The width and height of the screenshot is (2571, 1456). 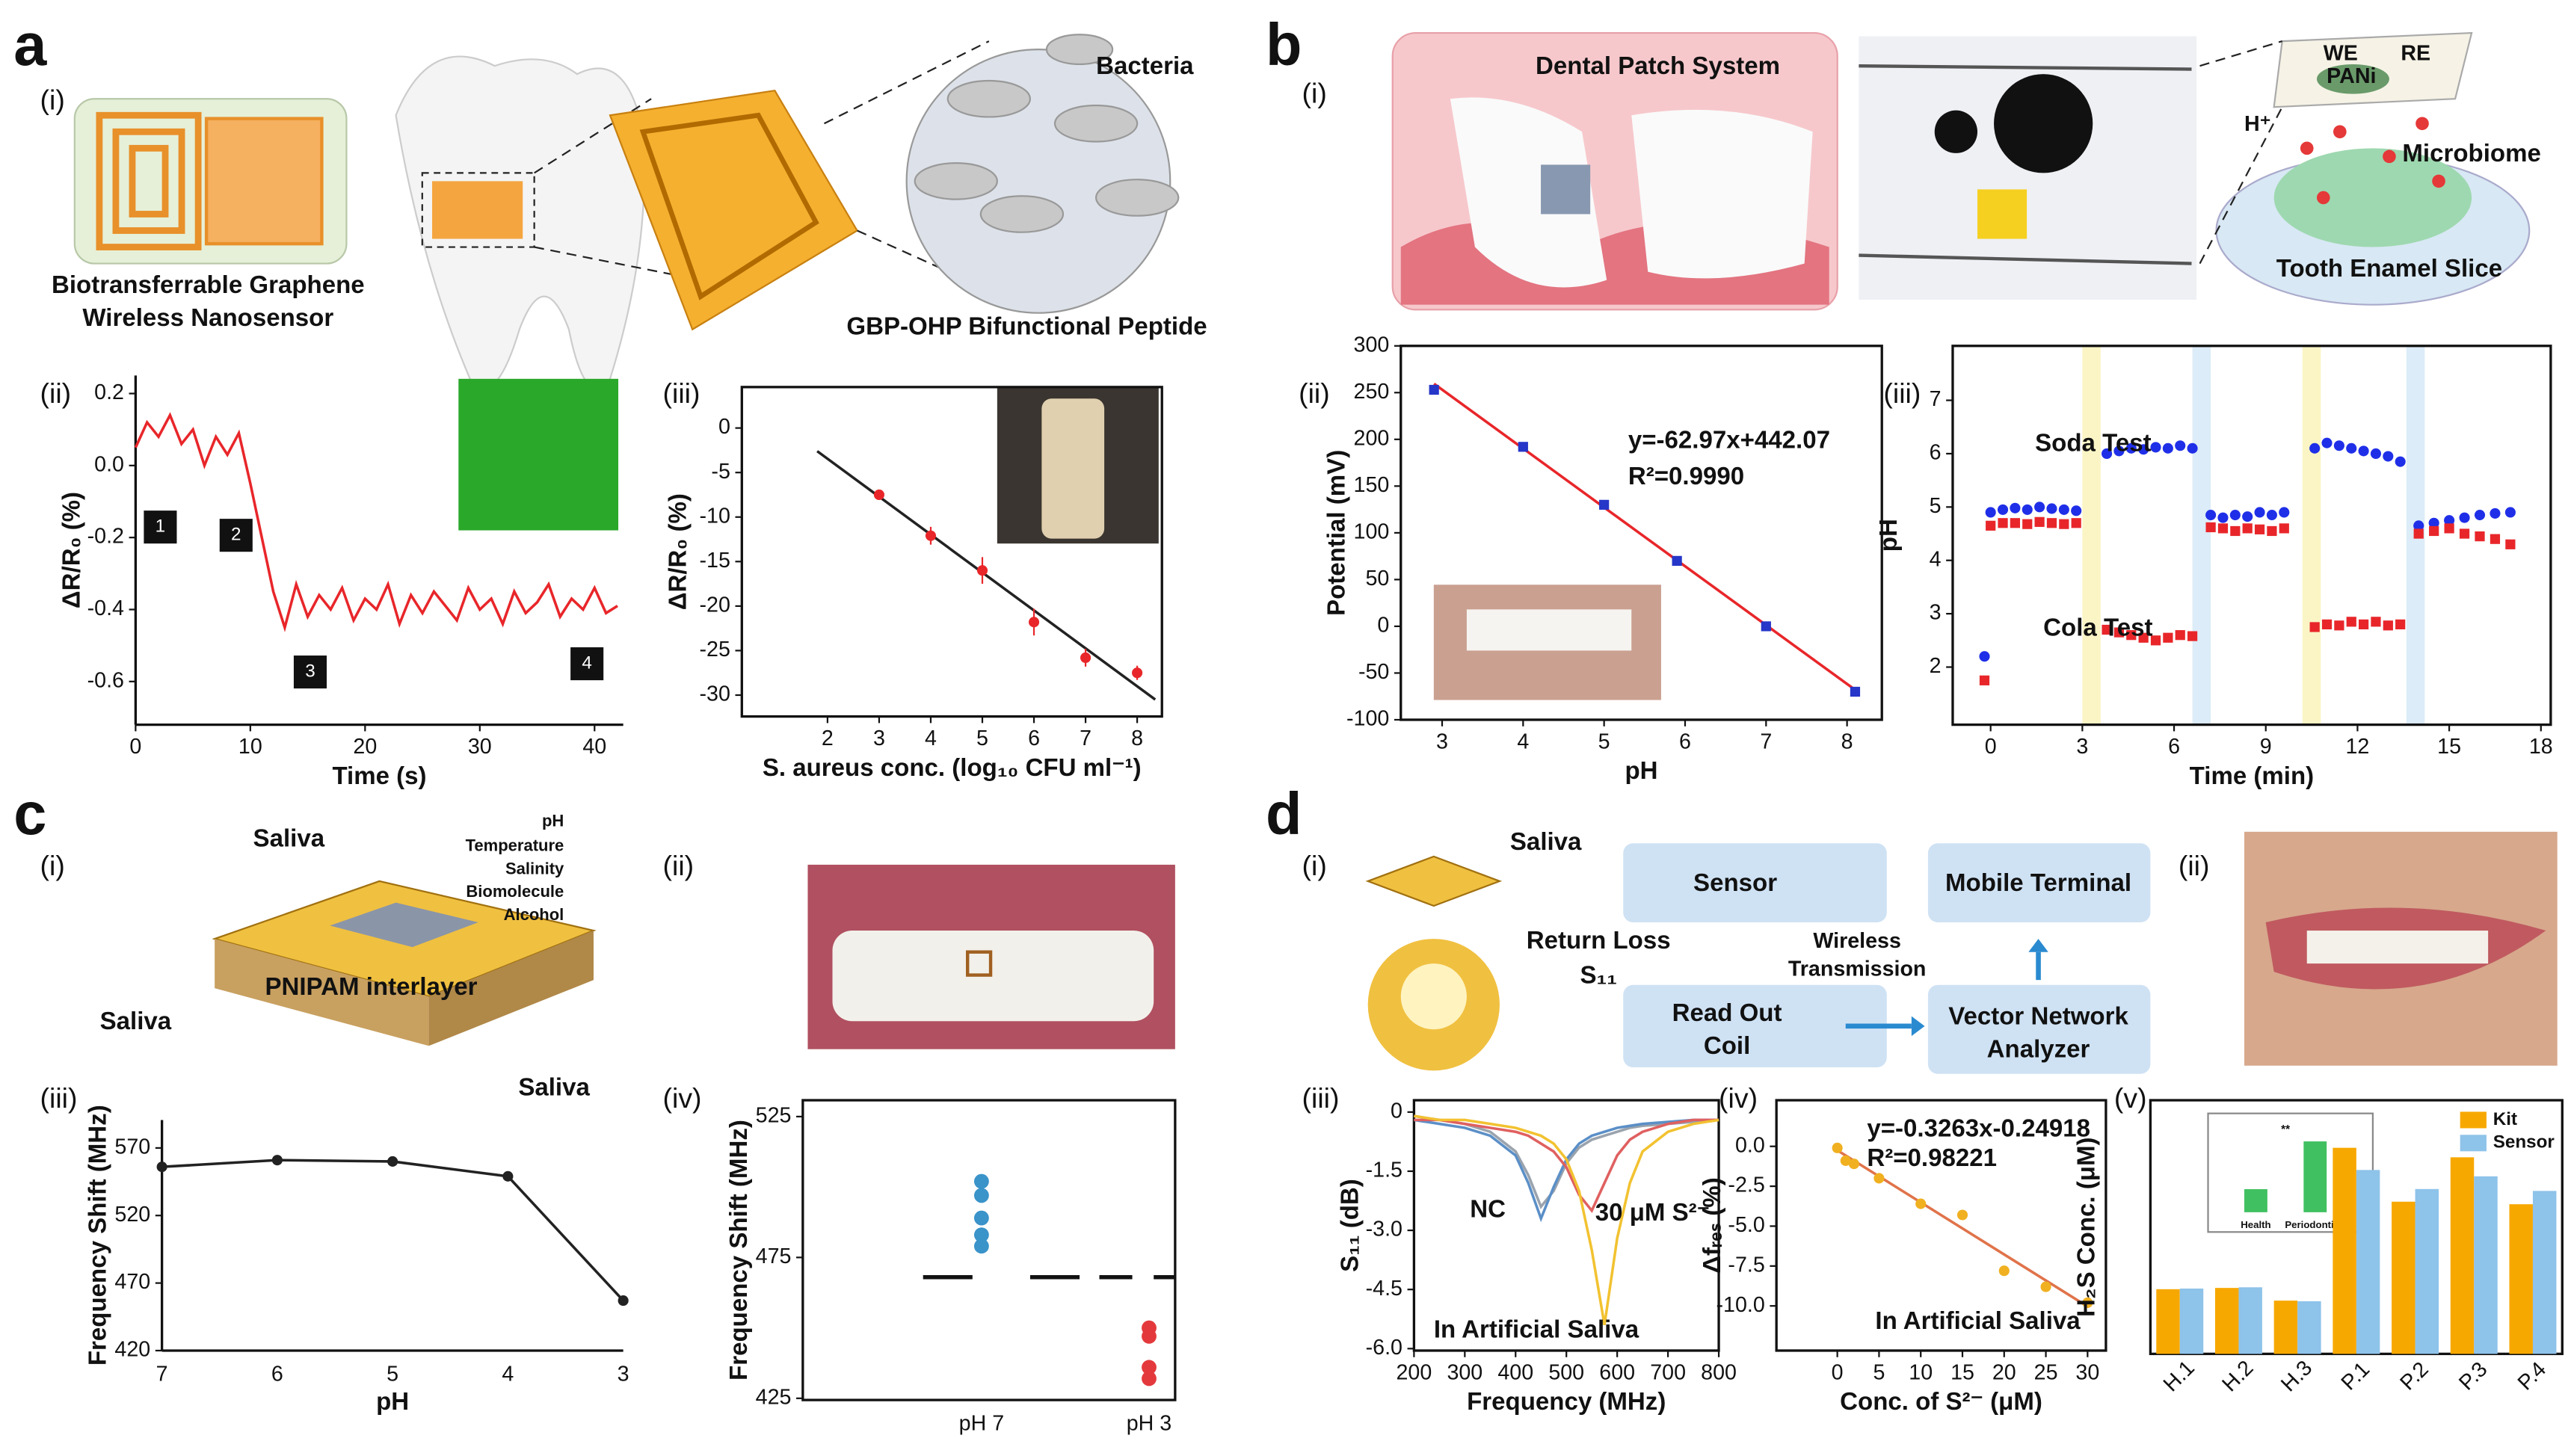 What do you see at coordinates (310, 672) in the screenshot?
I see `annotation-box` at bounding box center [310, 672].